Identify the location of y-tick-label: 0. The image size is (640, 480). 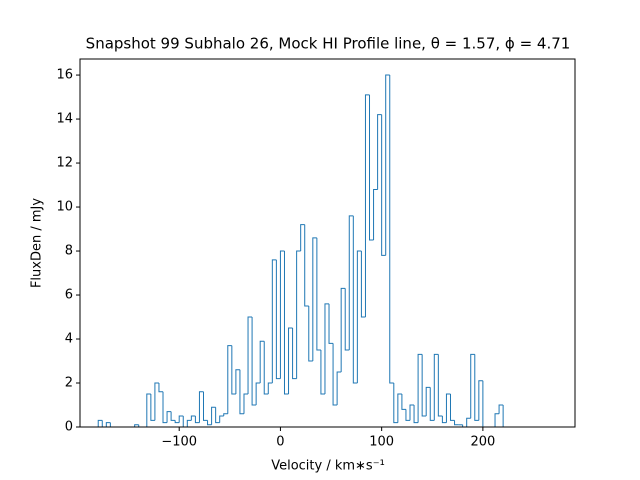
(69, 427).